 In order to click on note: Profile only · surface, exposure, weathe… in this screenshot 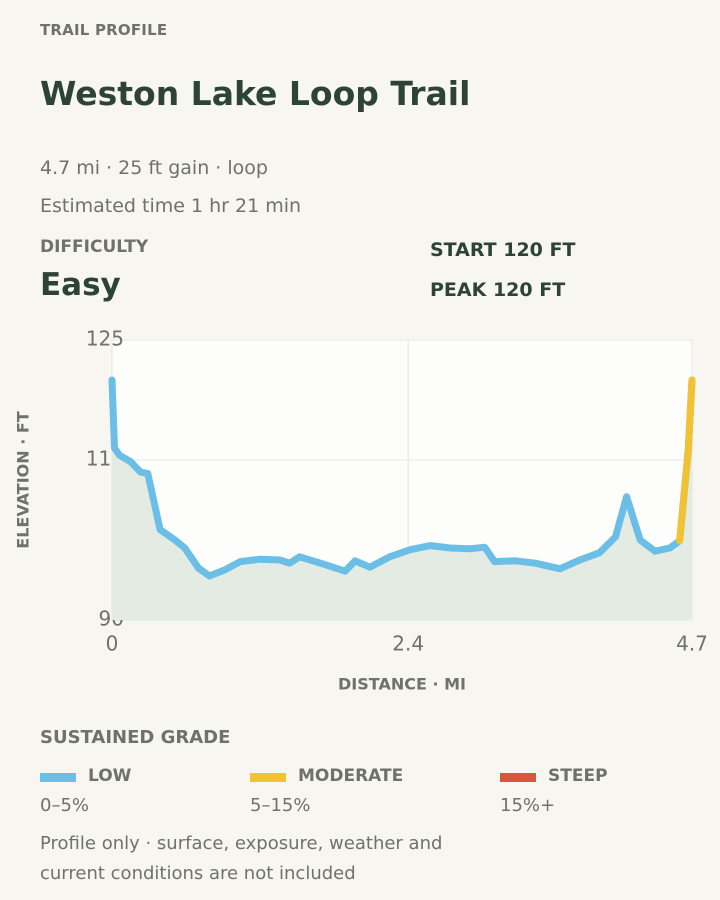, I will do `click(241, 843)`.